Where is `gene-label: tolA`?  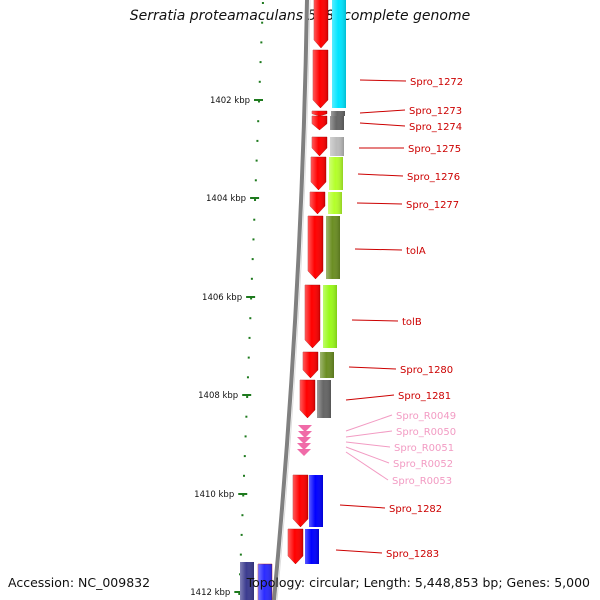 gene-label: tolA is located at coordinates (416, 251).